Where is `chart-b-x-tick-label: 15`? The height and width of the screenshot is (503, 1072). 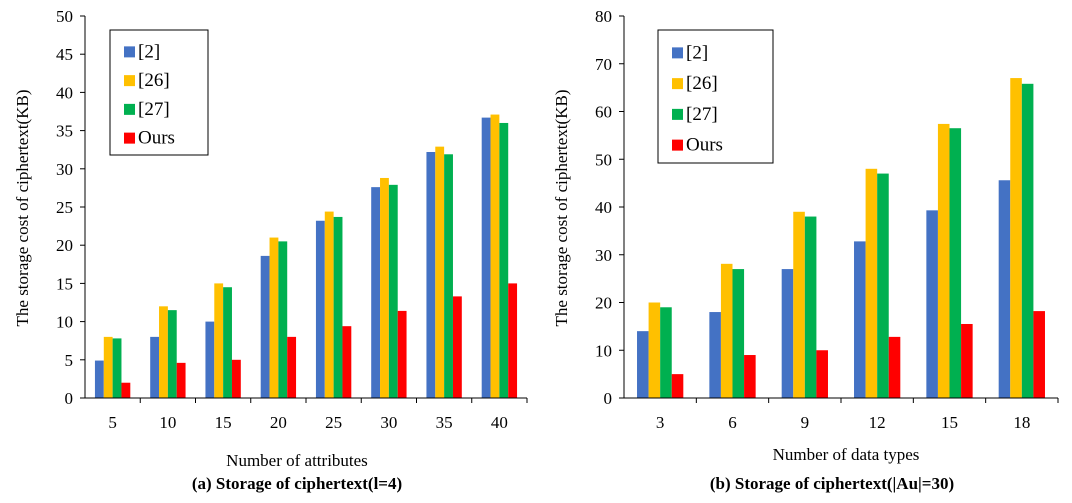 chart-b-x-tick-label: 15 is located at coordinates (949, 422).